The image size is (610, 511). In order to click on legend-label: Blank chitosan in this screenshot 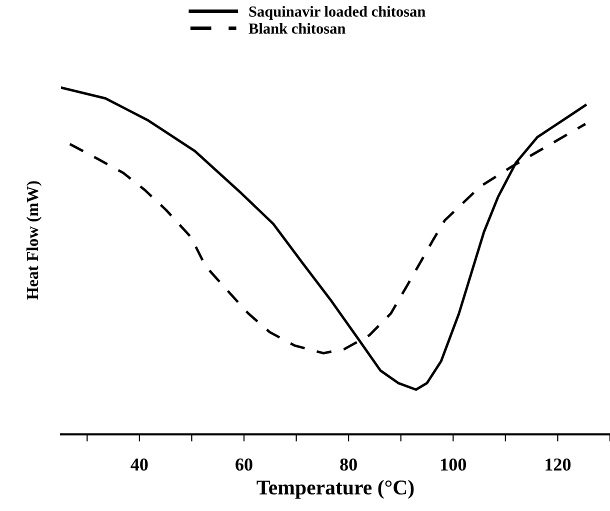, I will do `click(297, 28)`.